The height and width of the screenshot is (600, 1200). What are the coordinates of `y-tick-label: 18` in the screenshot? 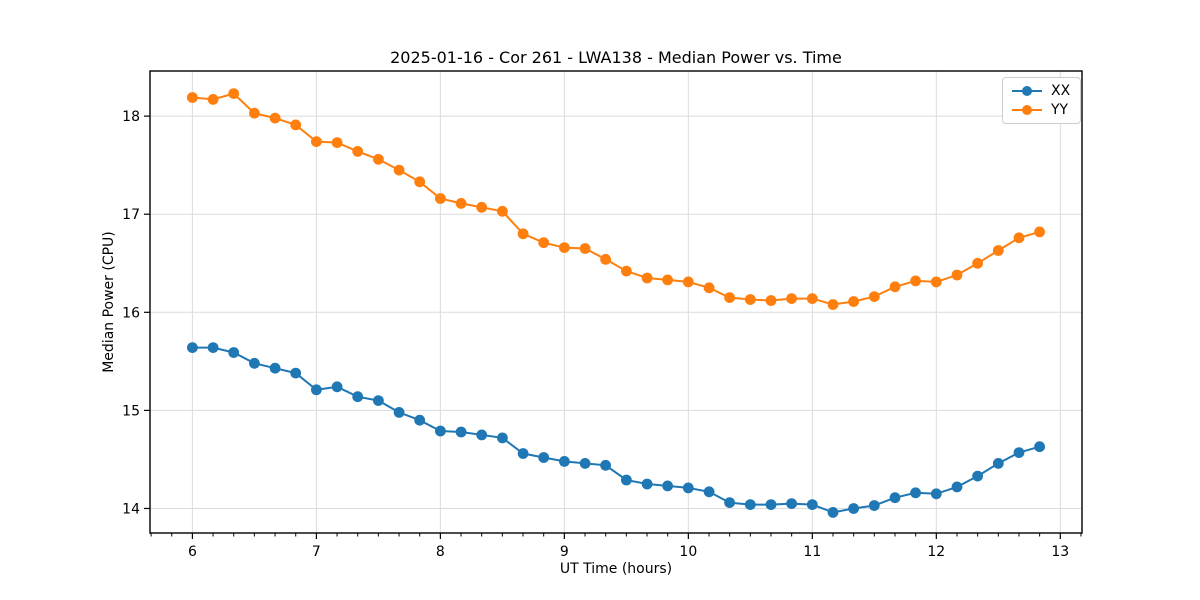 It's located at (131, 117).